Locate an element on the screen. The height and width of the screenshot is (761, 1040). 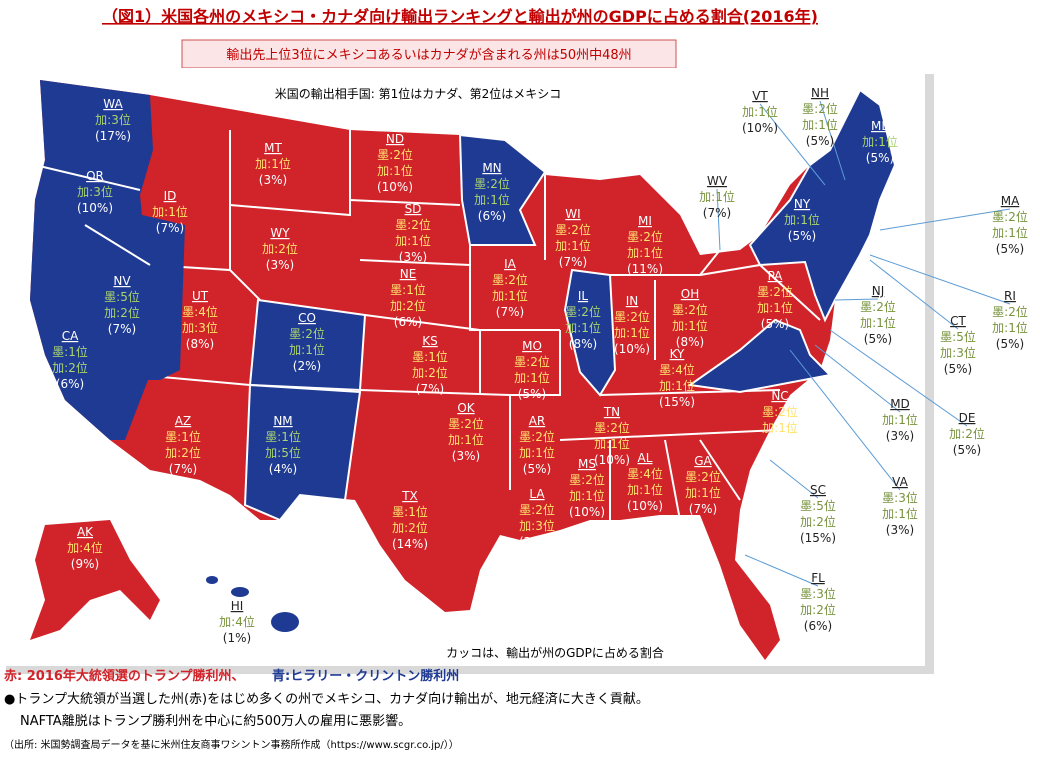
state-abbr: GA is located at coordinates (703, 461).